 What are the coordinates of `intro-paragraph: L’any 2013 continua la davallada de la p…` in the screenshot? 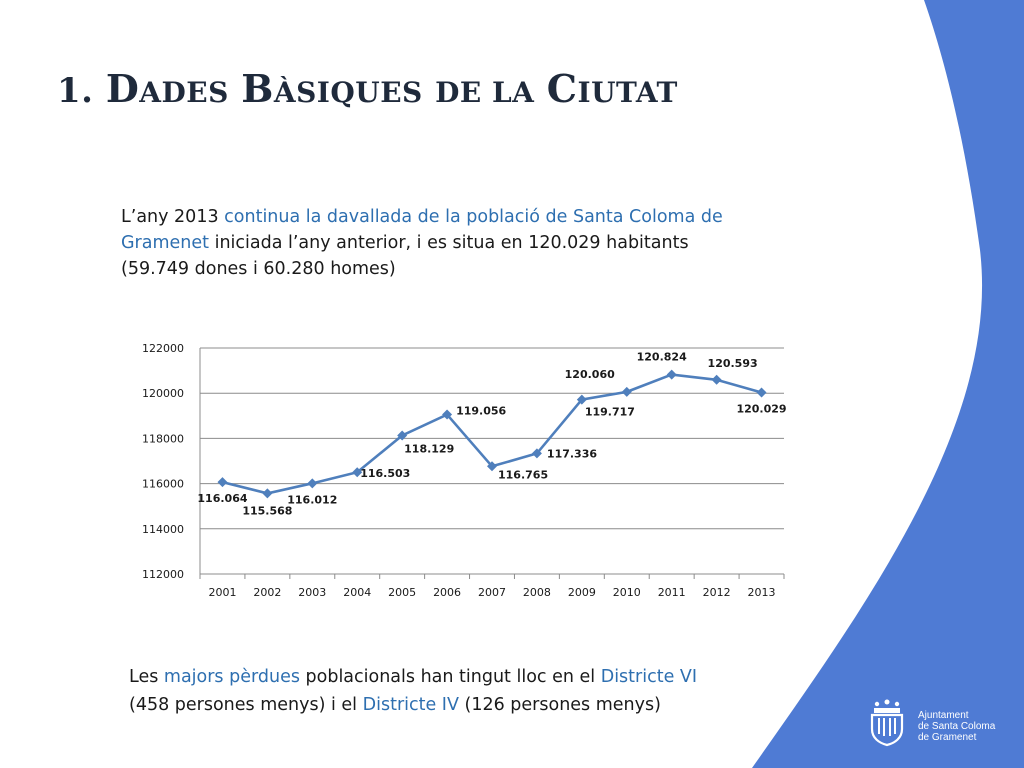 It's located at (422, 243).